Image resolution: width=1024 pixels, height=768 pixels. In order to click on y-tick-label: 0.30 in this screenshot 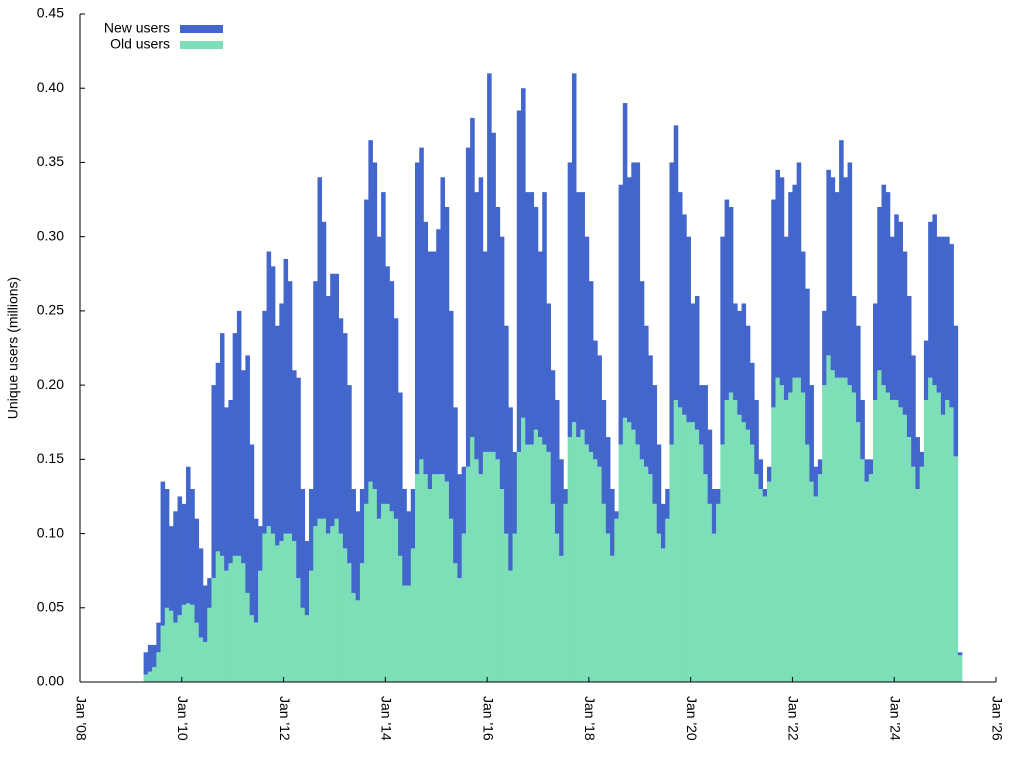, I will do `click(50, 235)`.